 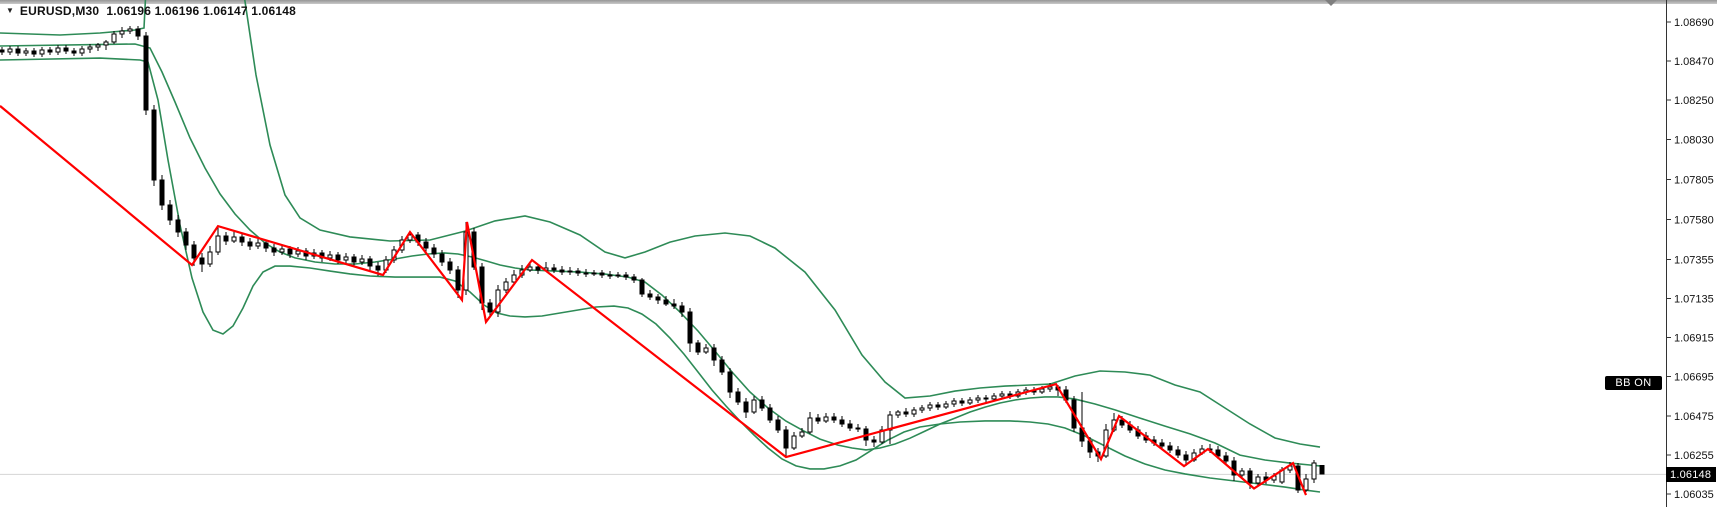 I want to click on price-axis, so click(x=1691, y=253).